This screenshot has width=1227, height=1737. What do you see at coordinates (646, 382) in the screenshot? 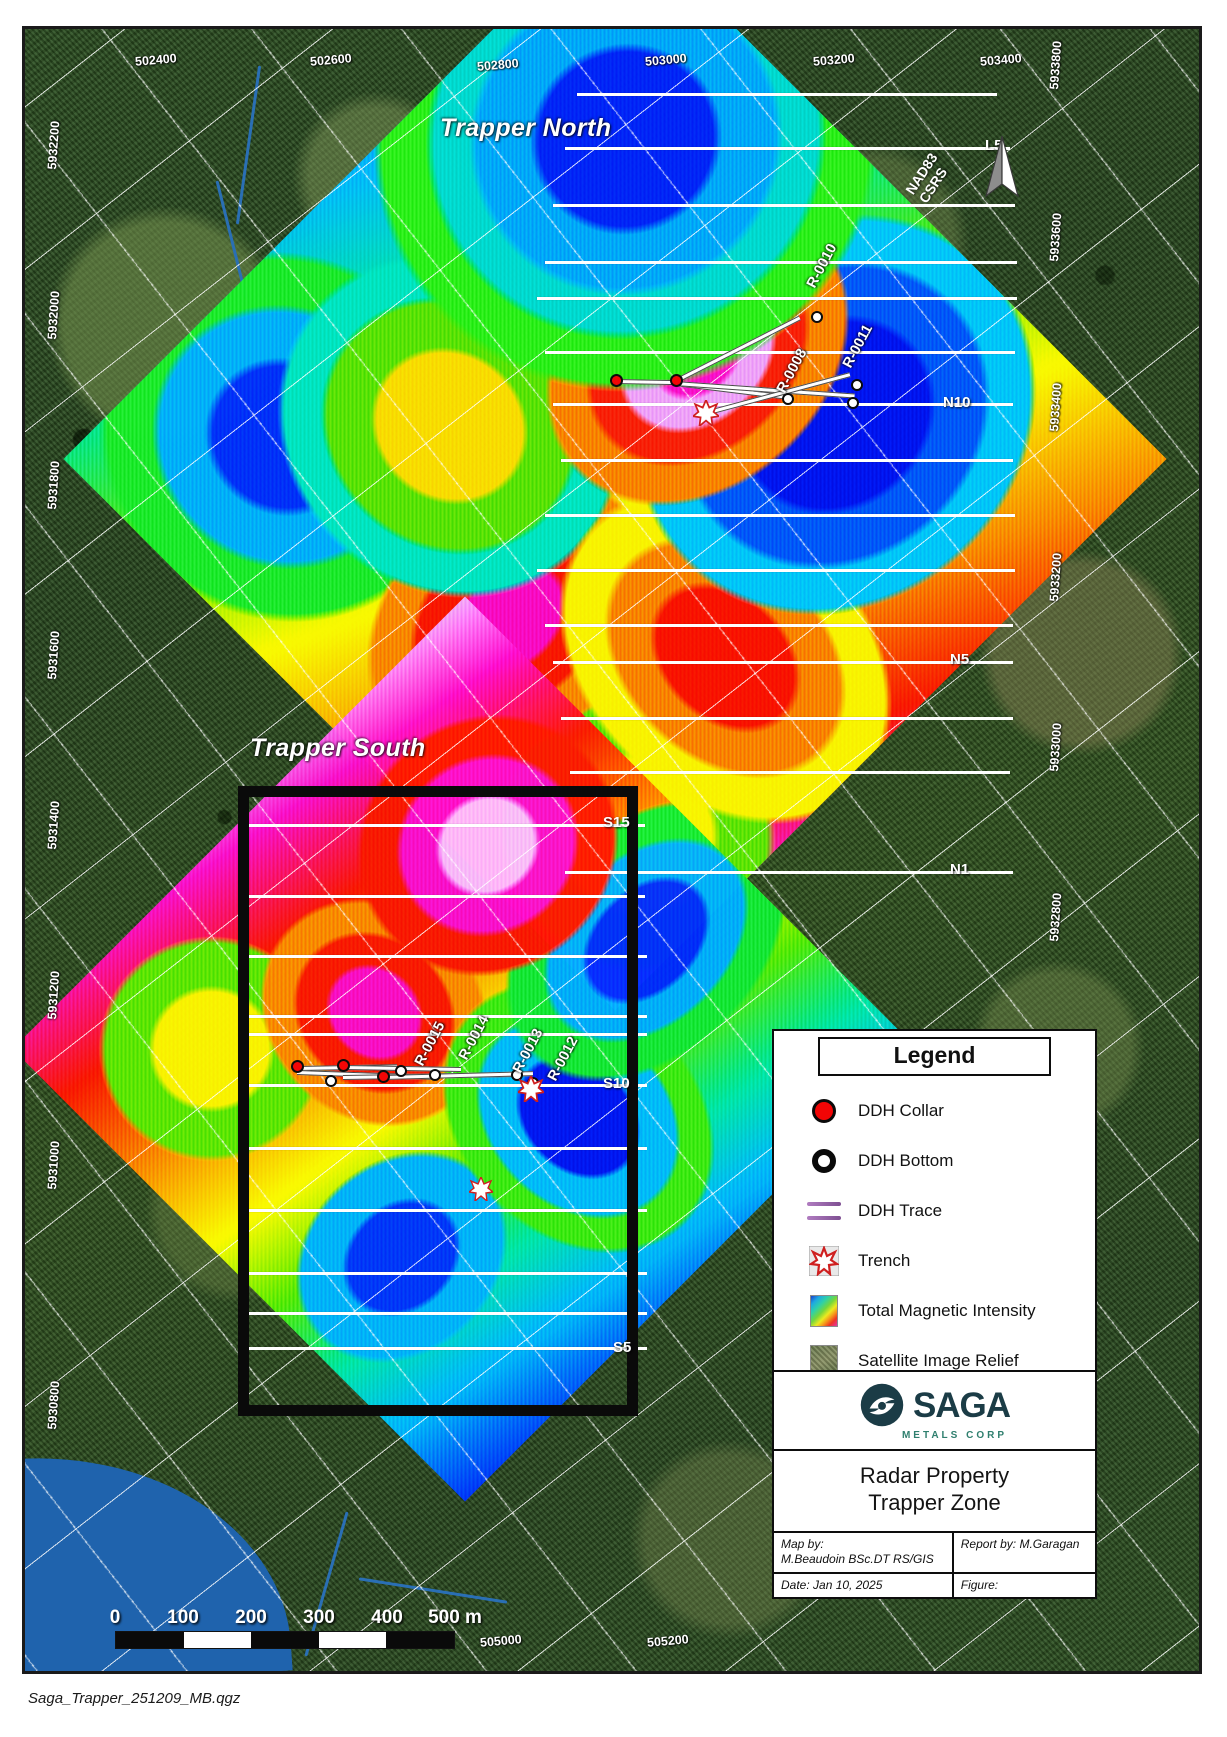
I see `ddh-trace` at bounding box center [646, 382].